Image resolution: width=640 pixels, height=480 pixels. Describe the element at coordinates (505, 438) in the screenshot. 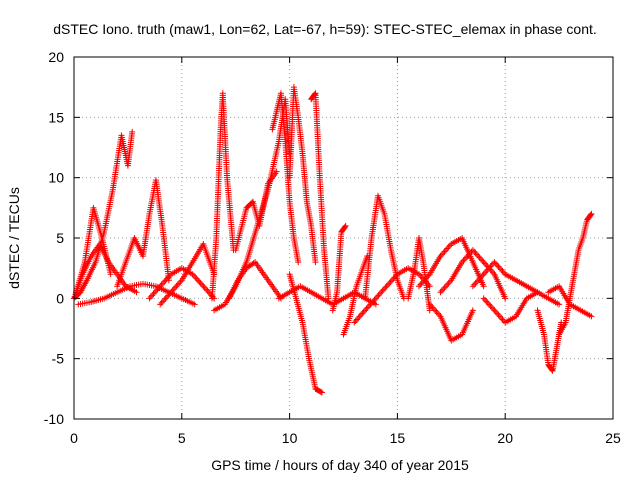

I see `x-tick-label: 20` at that location.